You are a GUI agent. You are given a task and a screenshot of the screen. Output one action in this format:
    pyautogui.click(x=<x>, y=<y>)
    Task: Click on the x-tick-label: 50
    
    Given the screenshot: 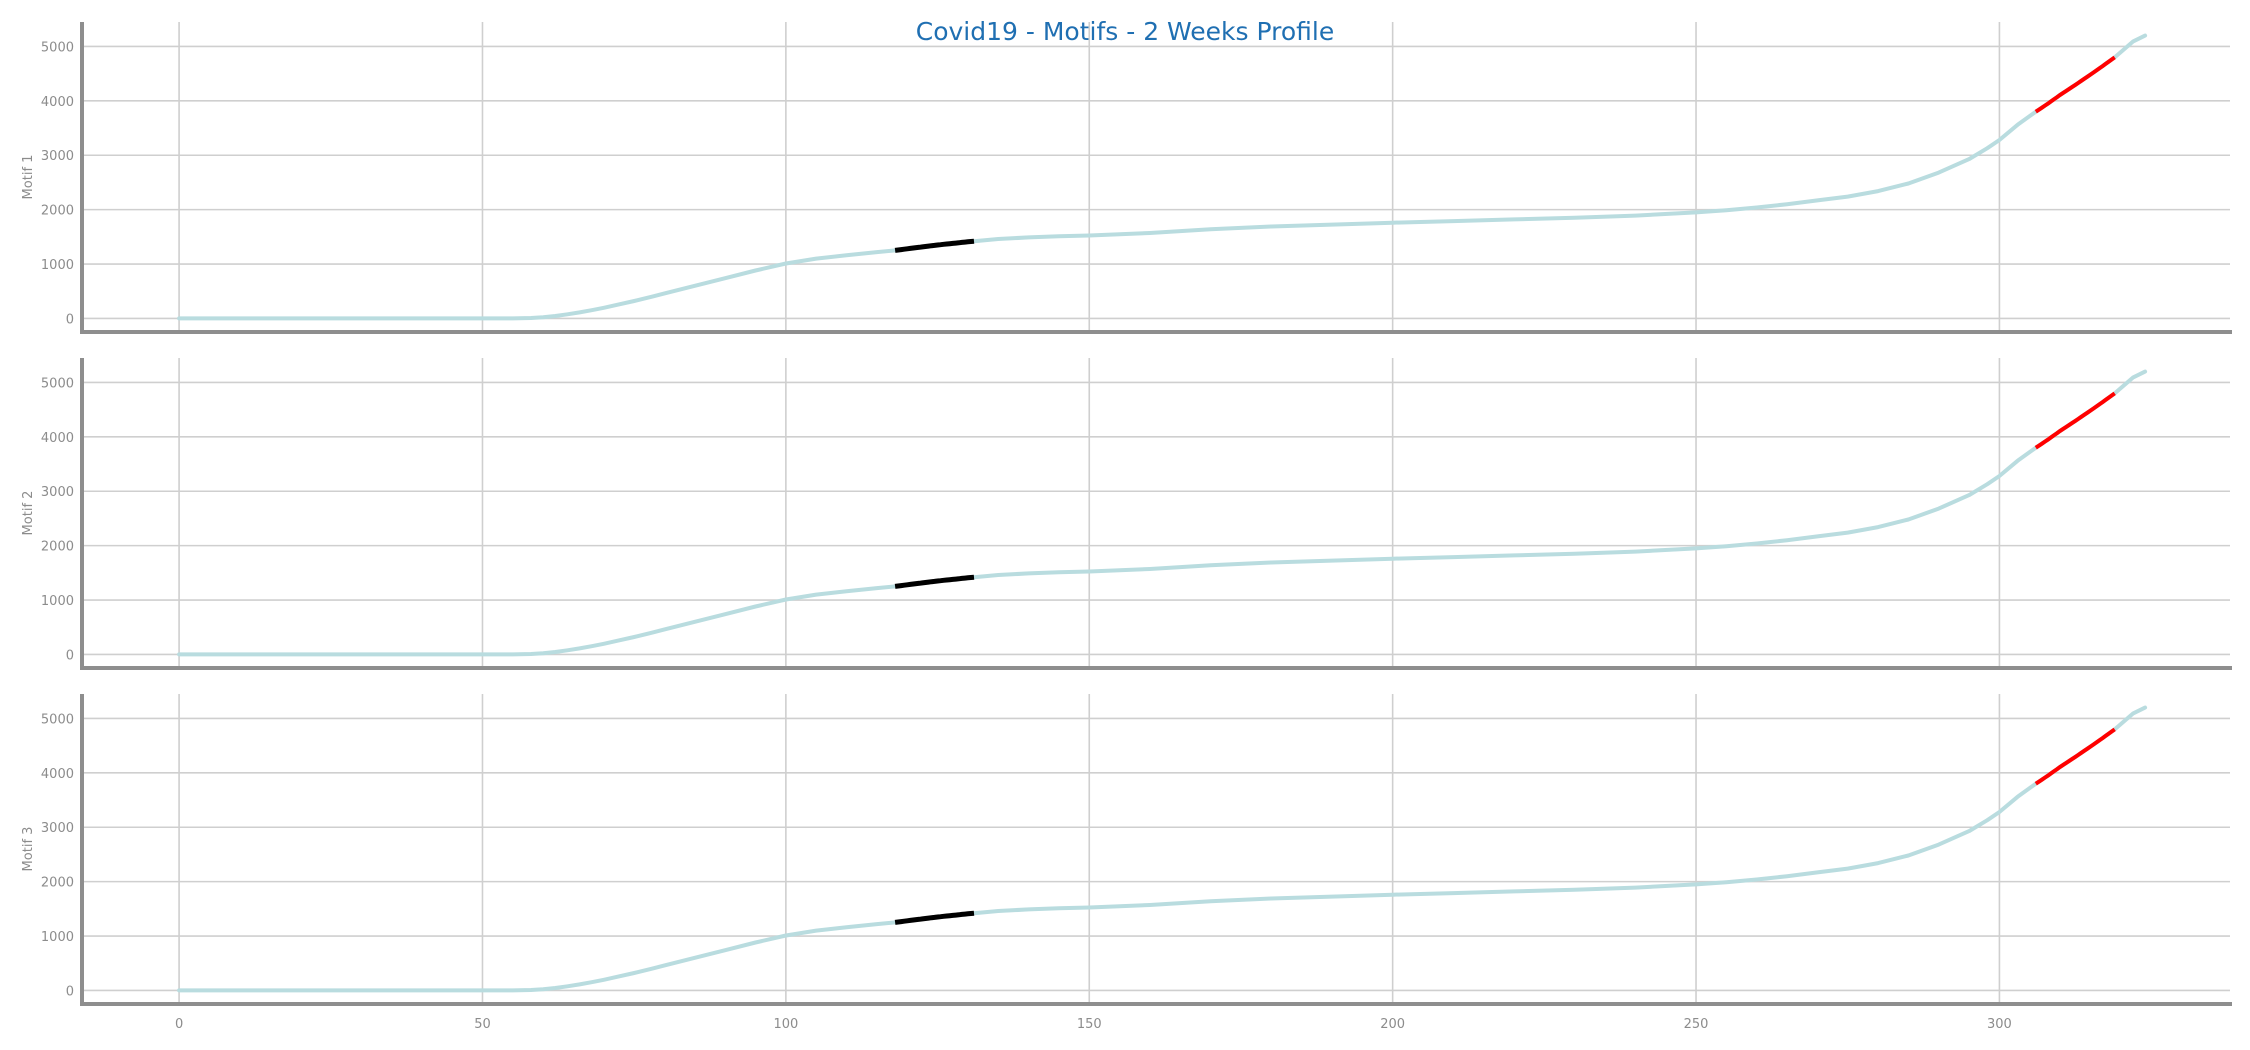 What is the action you would take?
    pyautogui.click(x=482, y=1024)
    